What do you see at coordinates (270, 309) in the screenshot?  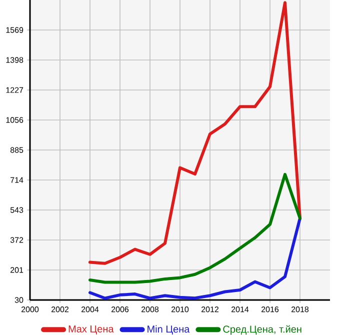 I see `x-tick-label: 2016` at bounding box center [270, 309].